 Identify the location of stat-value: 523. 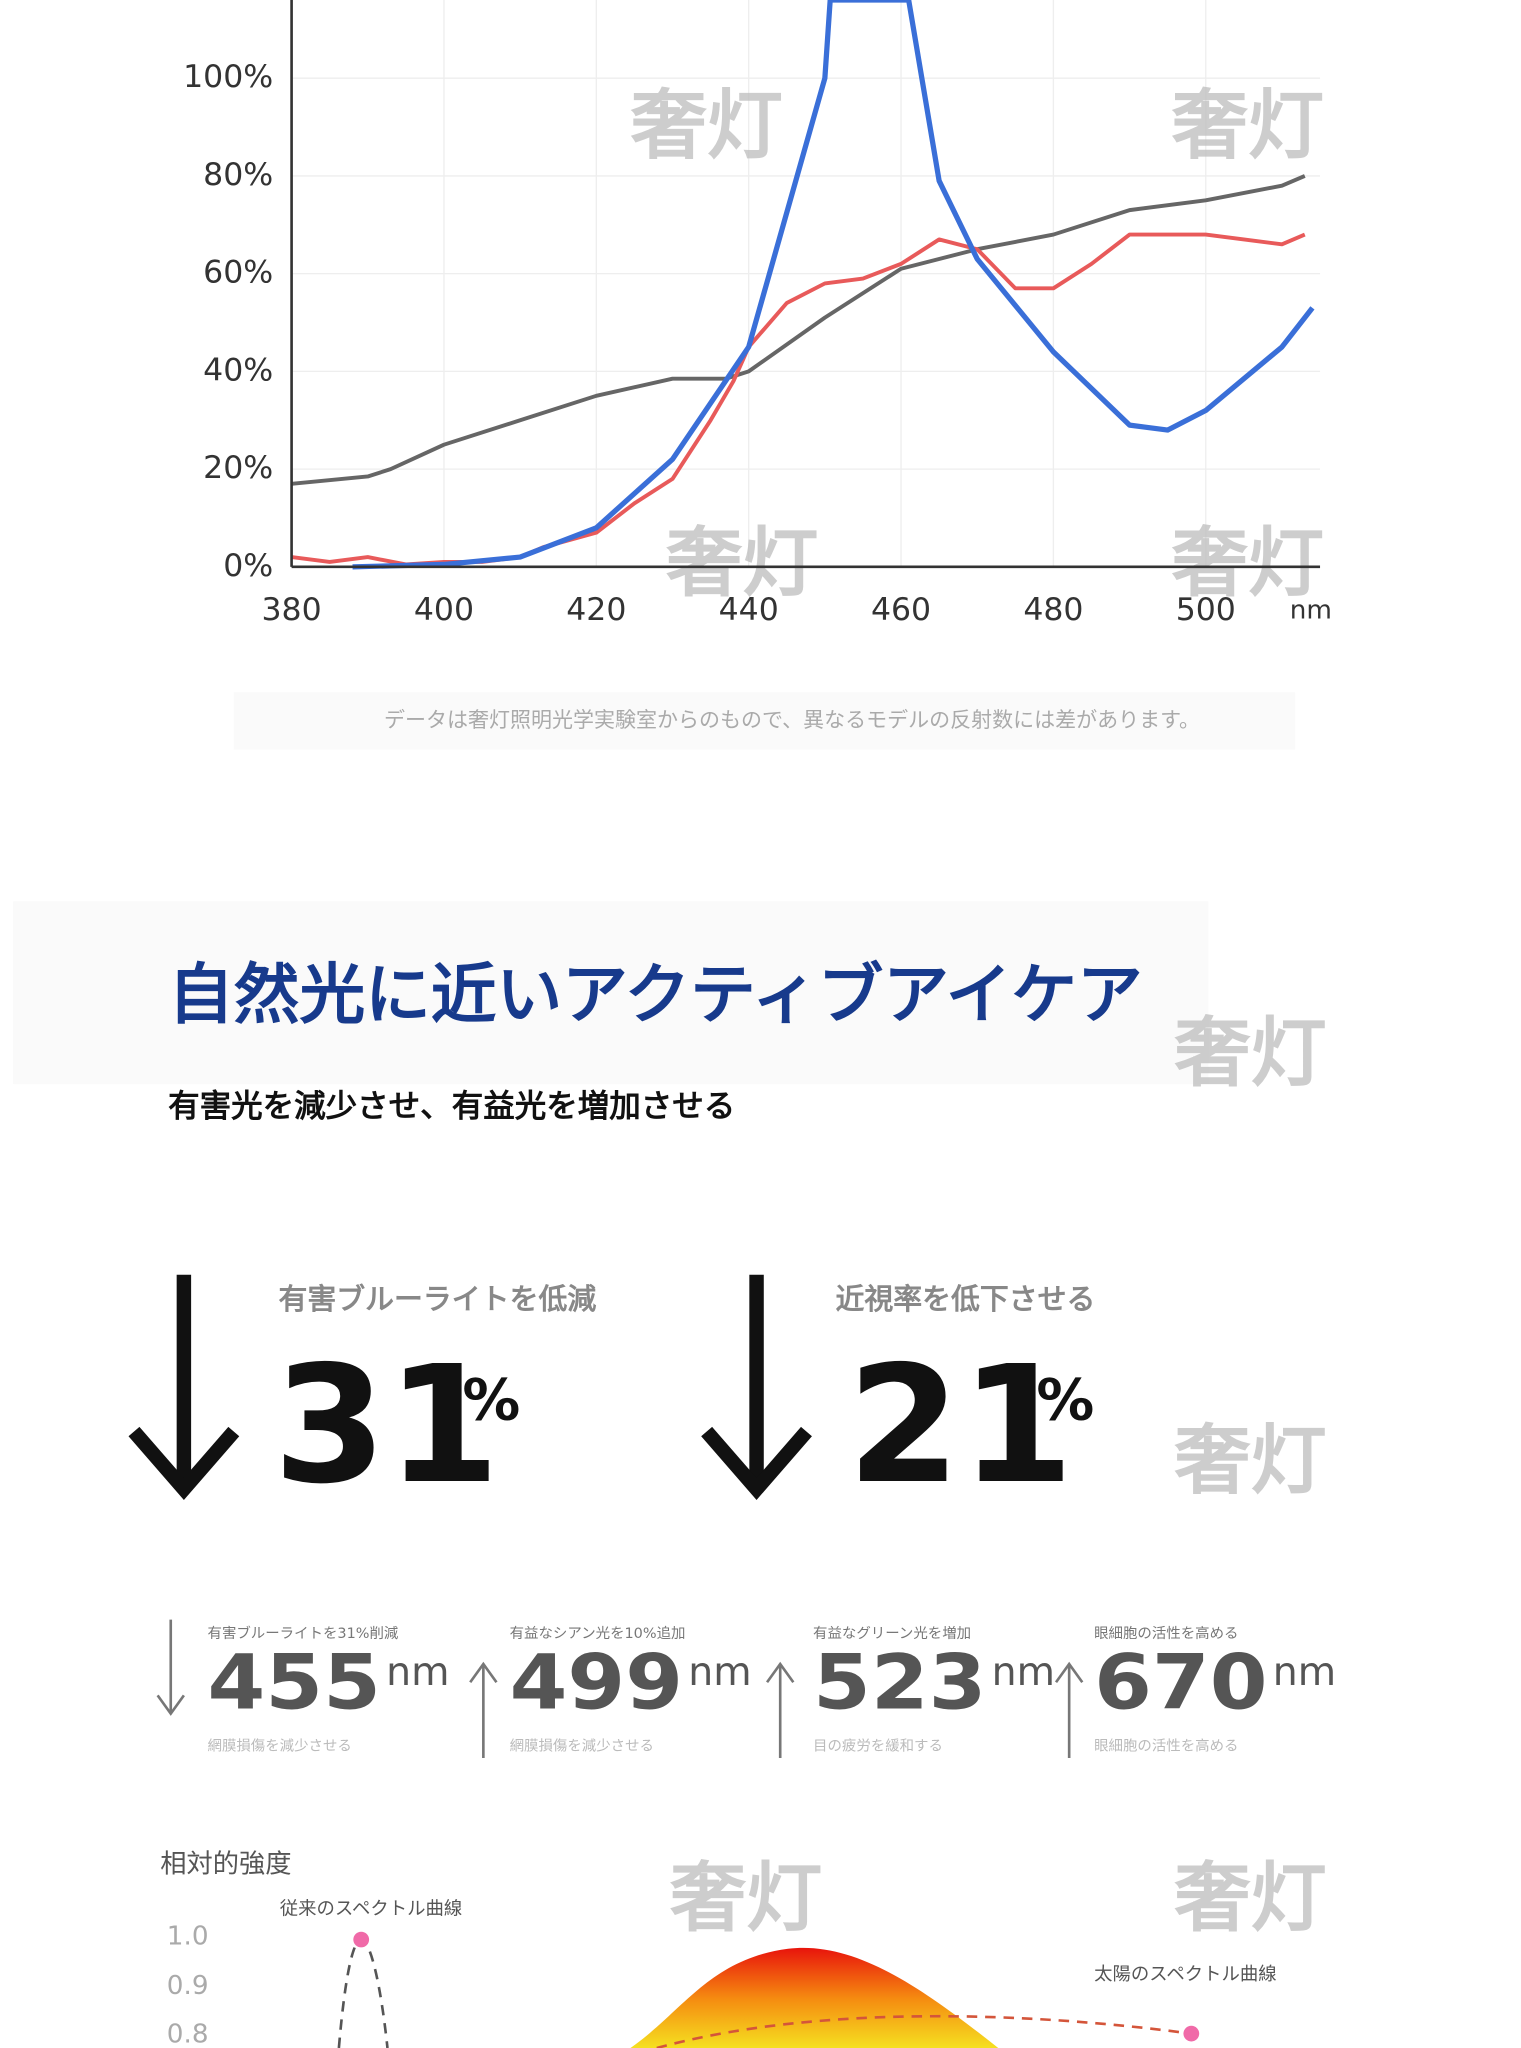
(899, 1682).